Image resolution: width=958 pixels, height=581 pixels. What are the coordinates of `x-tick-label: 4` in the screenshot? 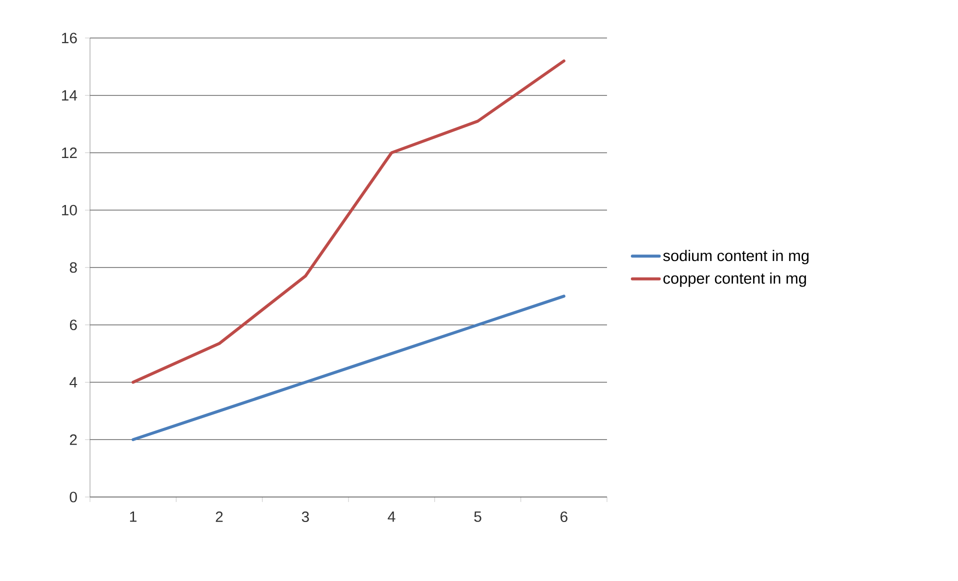 It's located at (392, 516).